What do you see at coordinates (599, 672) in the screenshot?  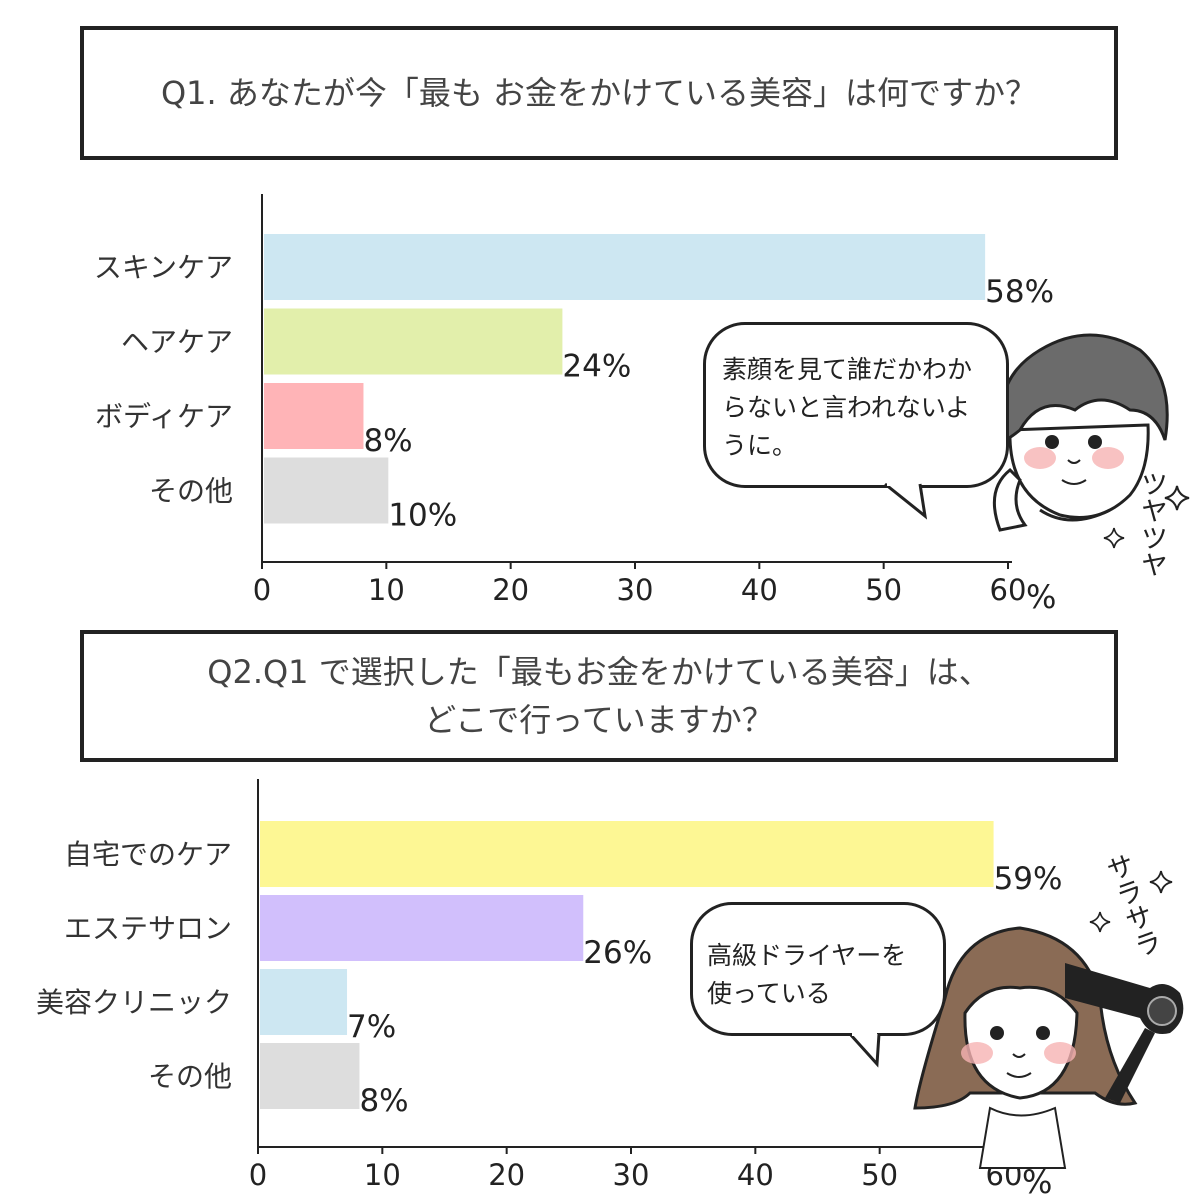 I see `question-2-title-line1: Q2.Q1 で選択した「最もお金をかけている美容」は、` at bounding box center [599, 672].